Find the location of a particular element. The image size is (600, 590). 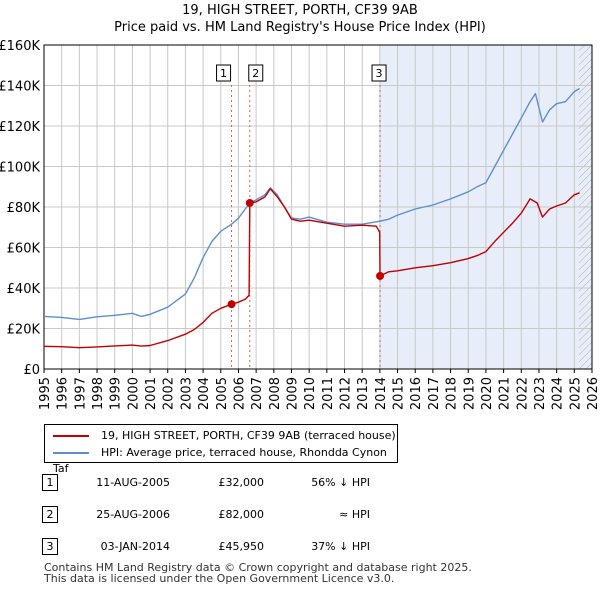

sale-hpi-relation: 37% ↓ HPI is located at coordinates (340, 546).